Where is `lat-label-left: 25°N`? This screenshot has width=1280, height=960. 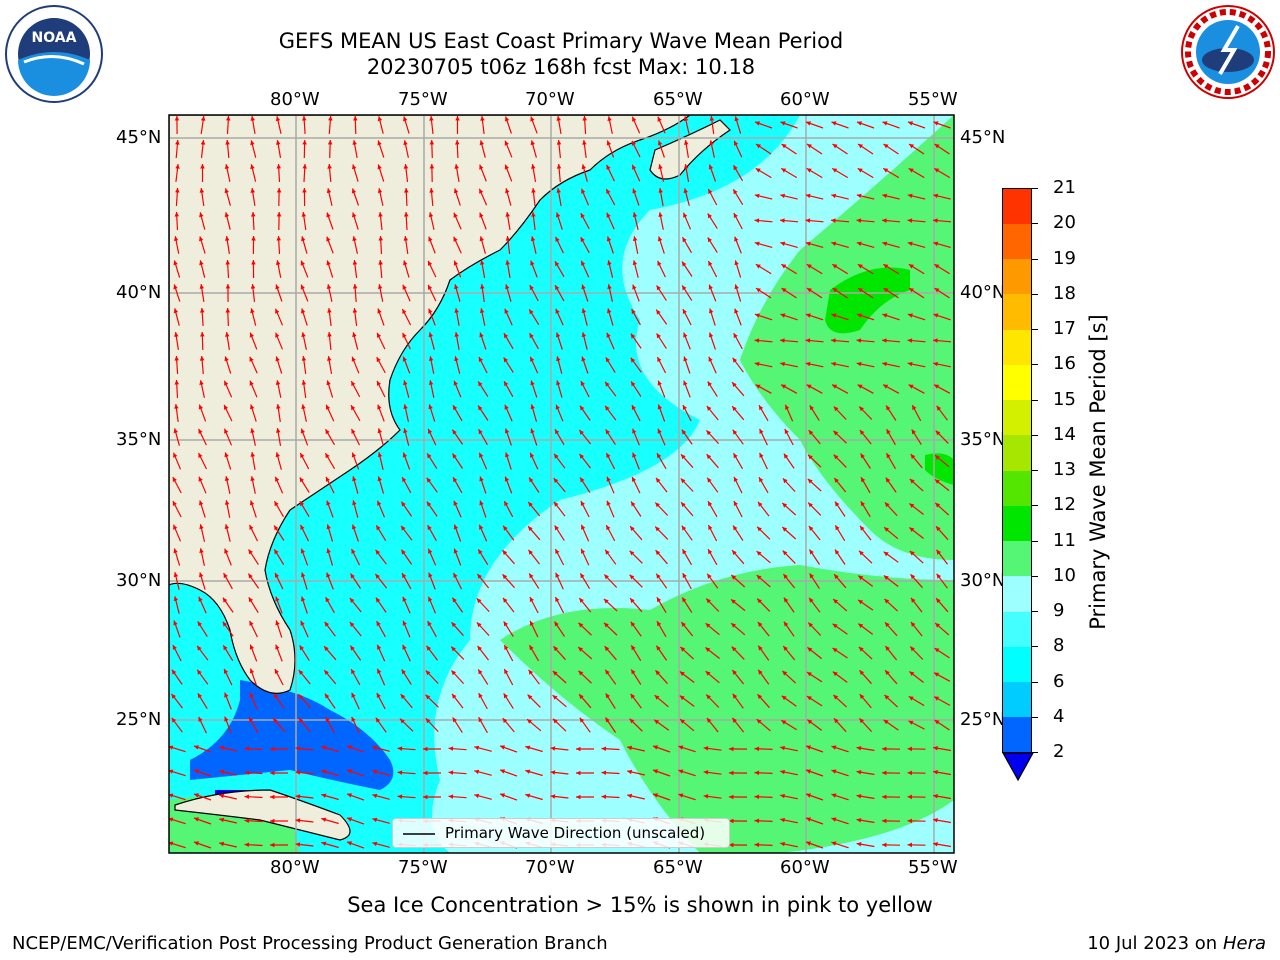 lat-label-left: 25°N is located at coordinates (139, 719).